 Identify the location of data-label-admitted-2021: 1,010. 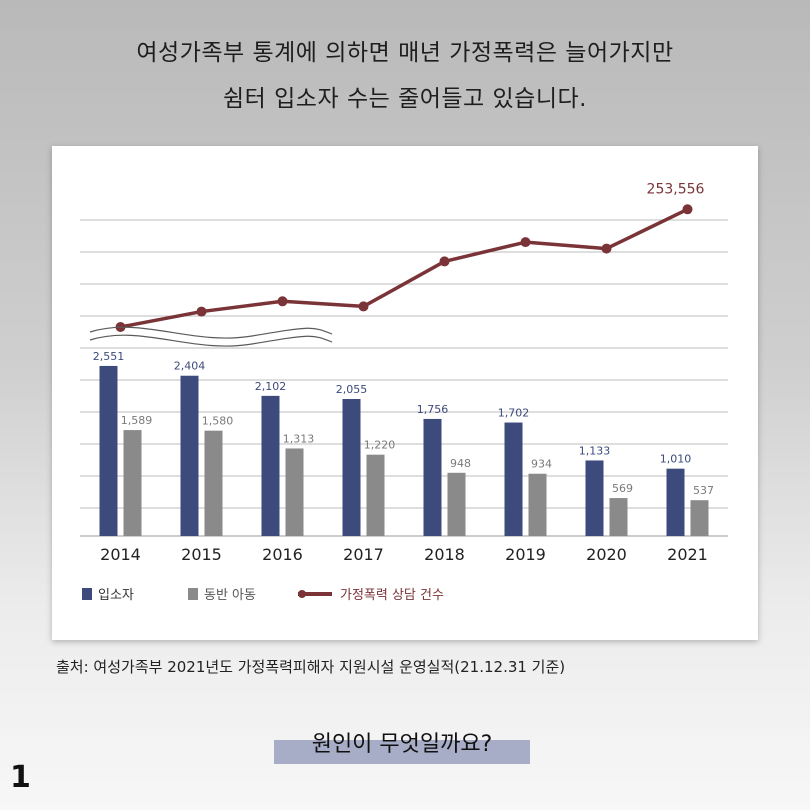
(676, 459).